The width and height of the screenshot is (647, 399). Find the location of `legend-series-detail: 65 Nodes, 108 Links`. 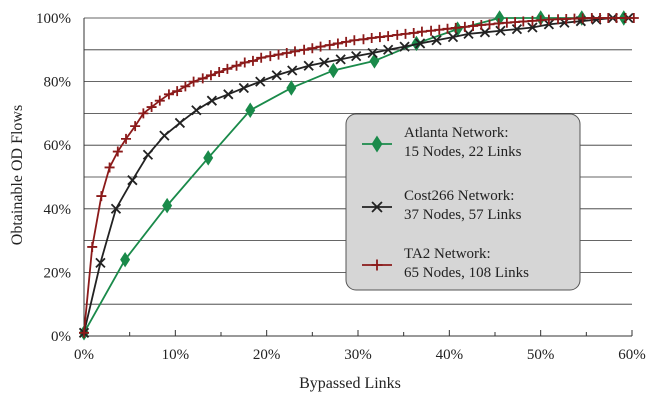

legend-series-detail: 65 Nodes, 108 Links is located at coordinates (466, 273).